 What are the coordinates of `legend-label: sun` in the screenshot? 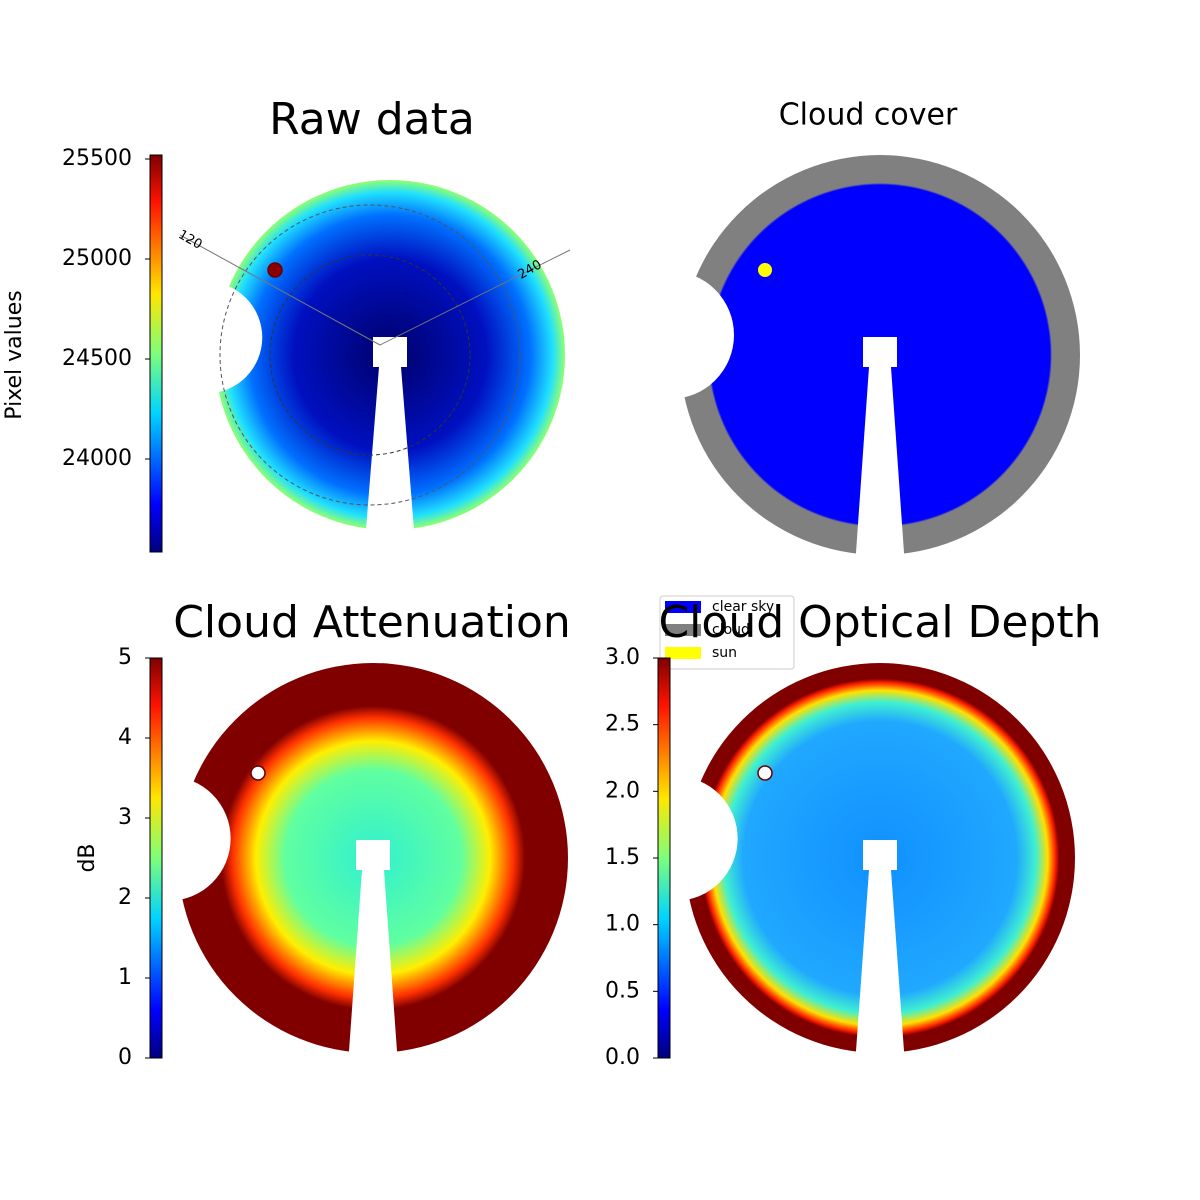 It's located at (724, 653).